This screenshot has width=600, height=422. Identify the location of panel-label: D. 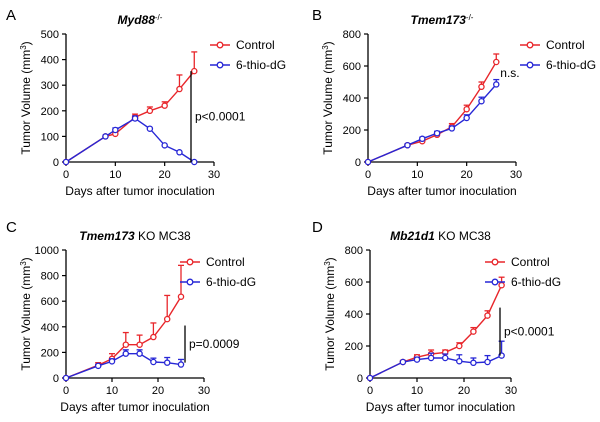
(317, 227).